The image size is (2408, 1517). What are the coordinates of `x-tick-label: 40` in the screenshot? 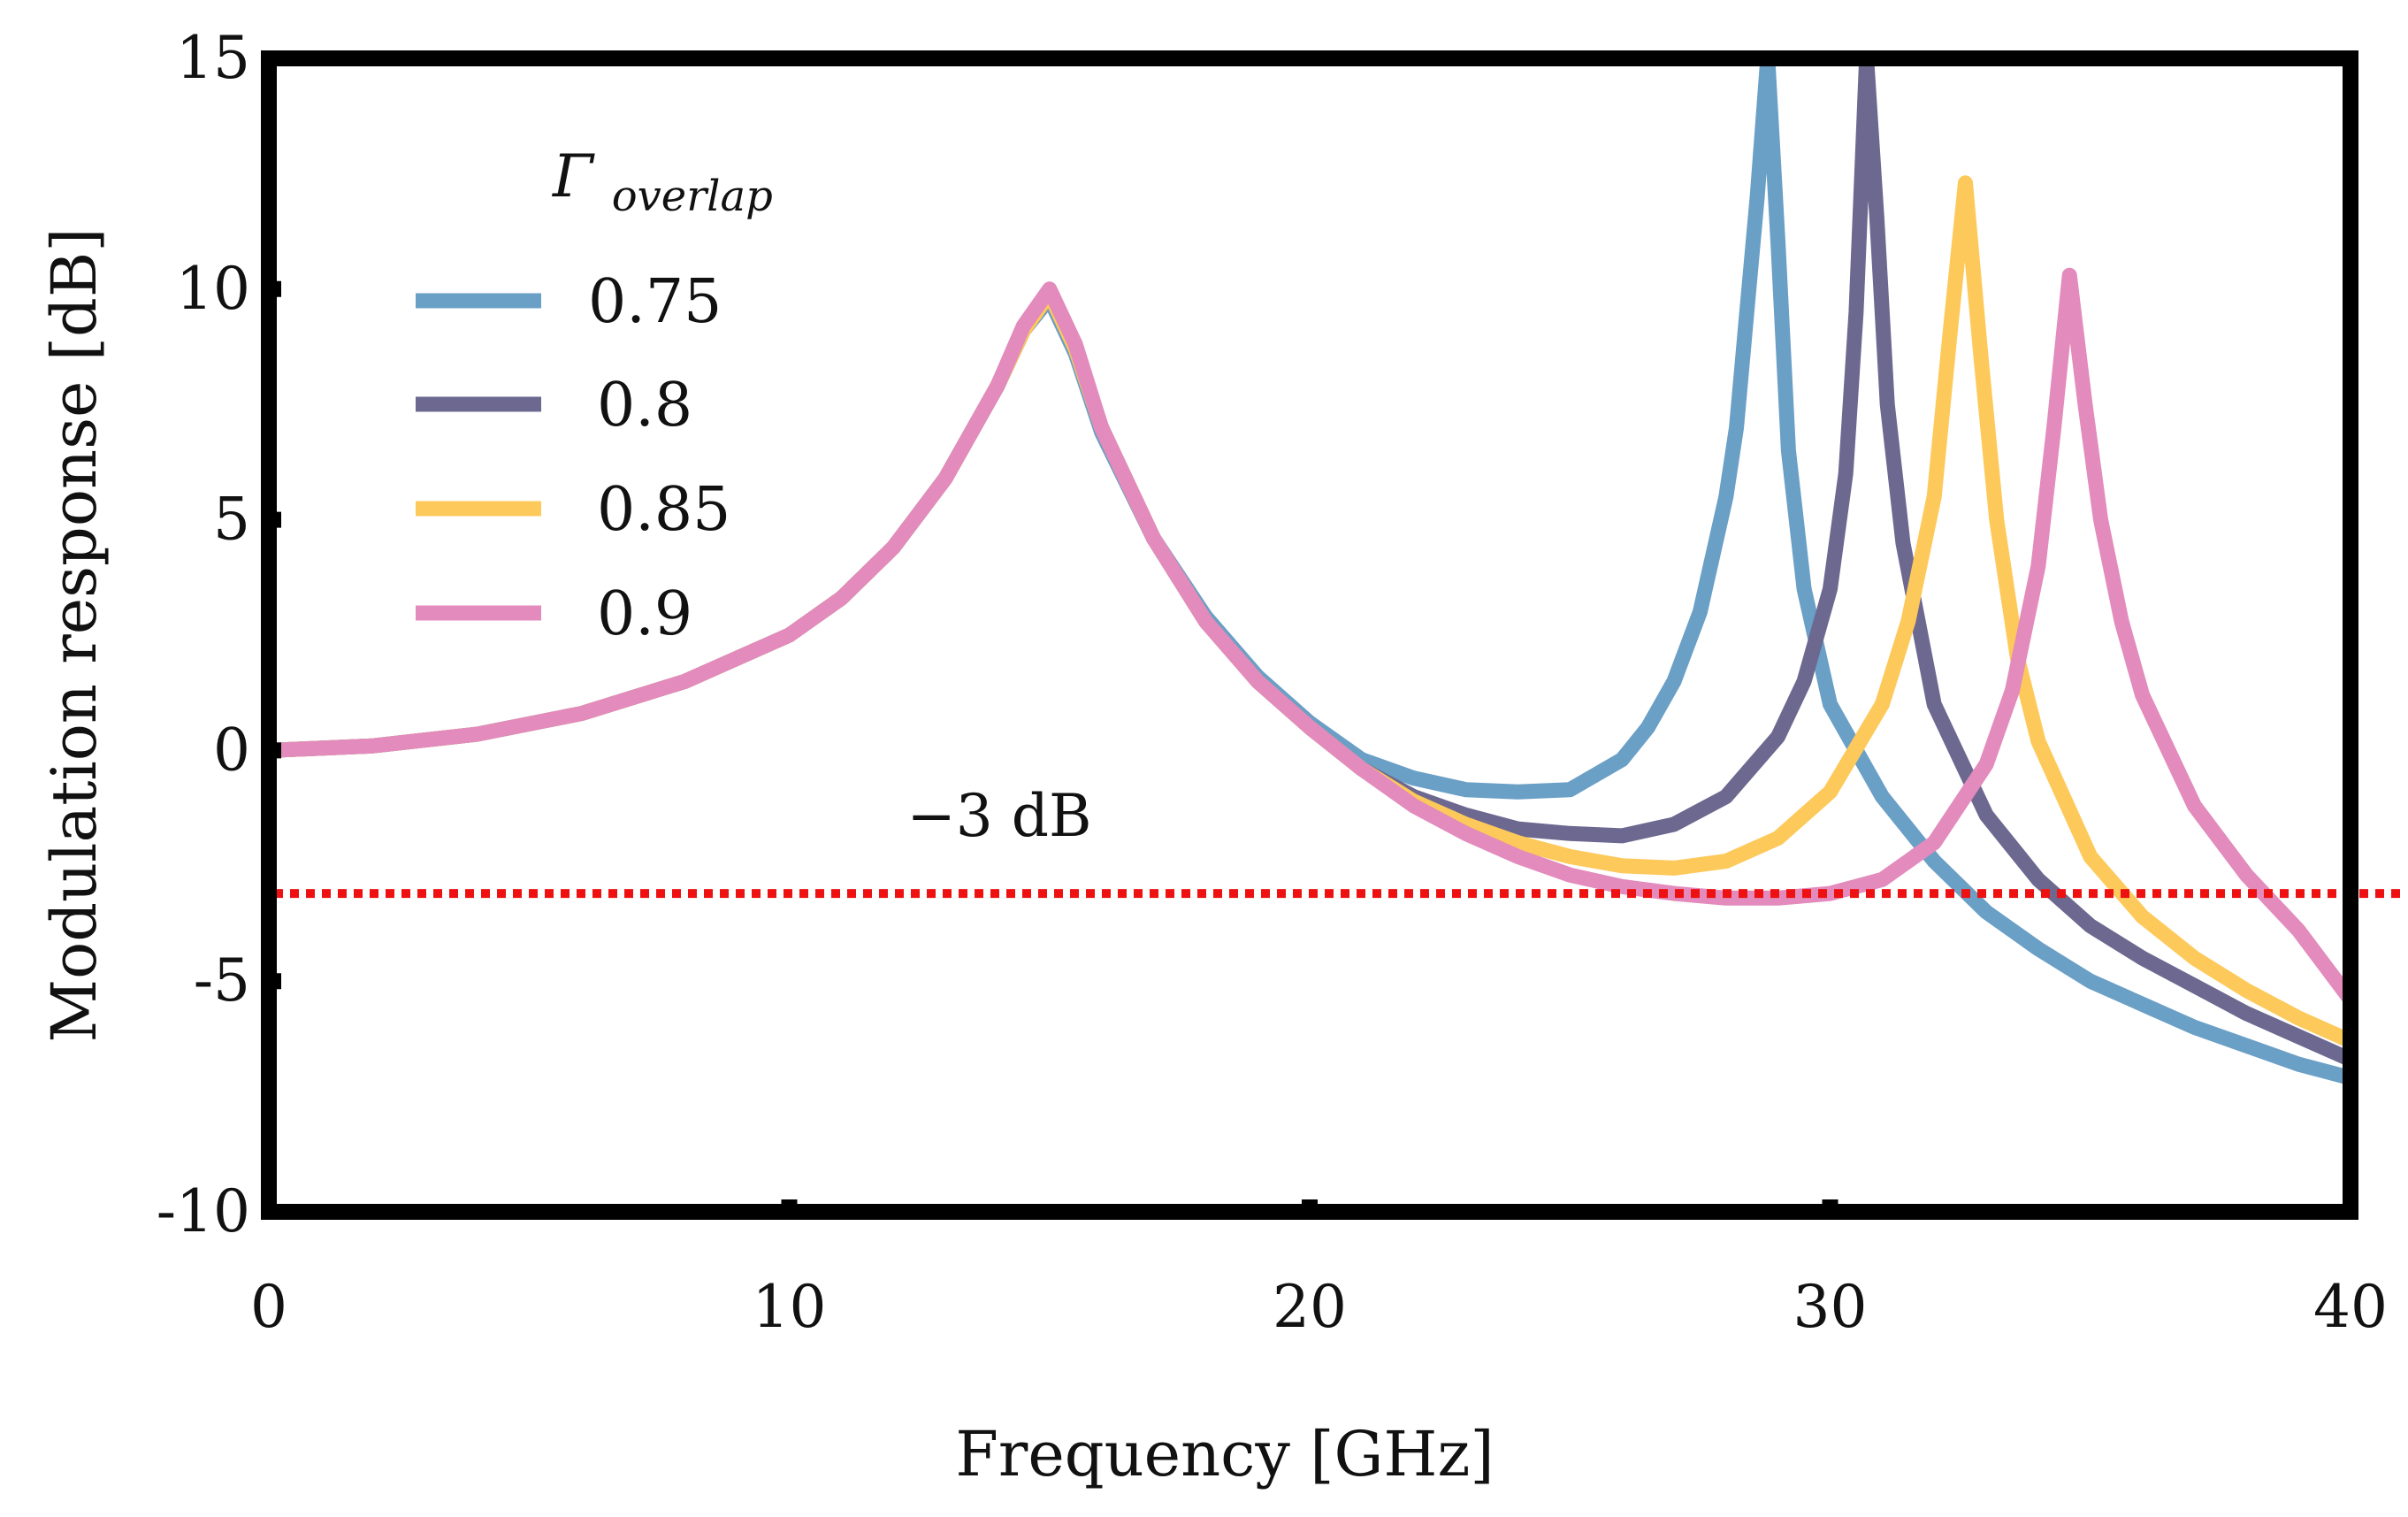 It's located at (2350, 1307).